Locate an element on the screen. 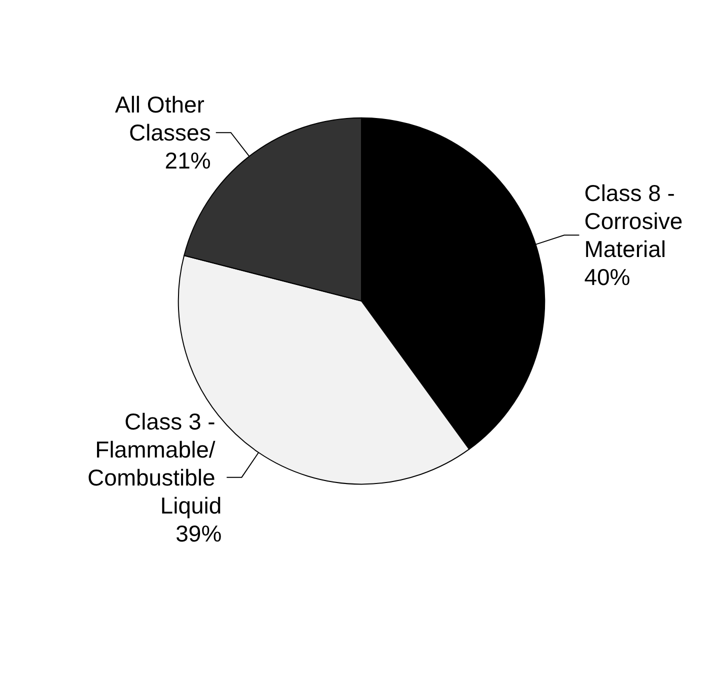  data-label: 39% is located at coordinates (199, 533).